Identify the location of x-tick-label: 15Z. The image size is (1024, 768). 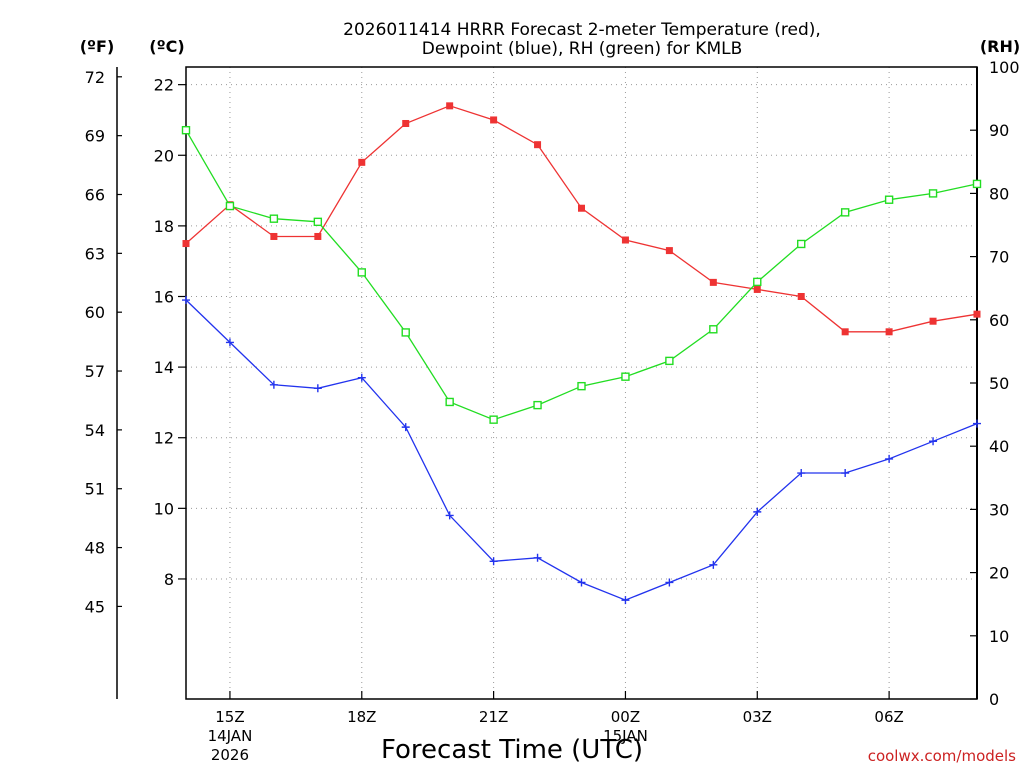
(229, 717).